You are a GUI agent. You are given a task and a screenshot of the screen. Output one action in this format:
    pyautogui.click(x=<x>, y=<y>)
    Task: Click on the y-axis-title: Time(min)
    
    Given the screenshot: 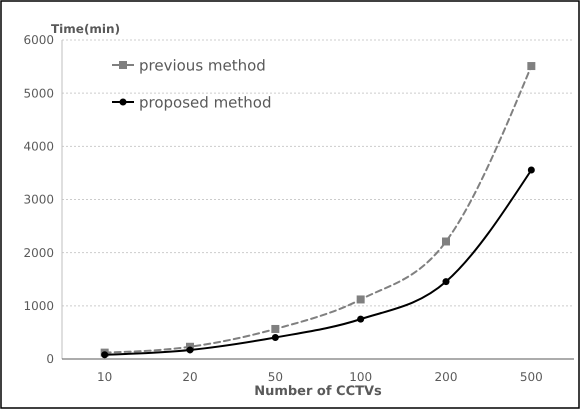 What is the action you would take?
    pyautogui.click(x=85, y=29)
    